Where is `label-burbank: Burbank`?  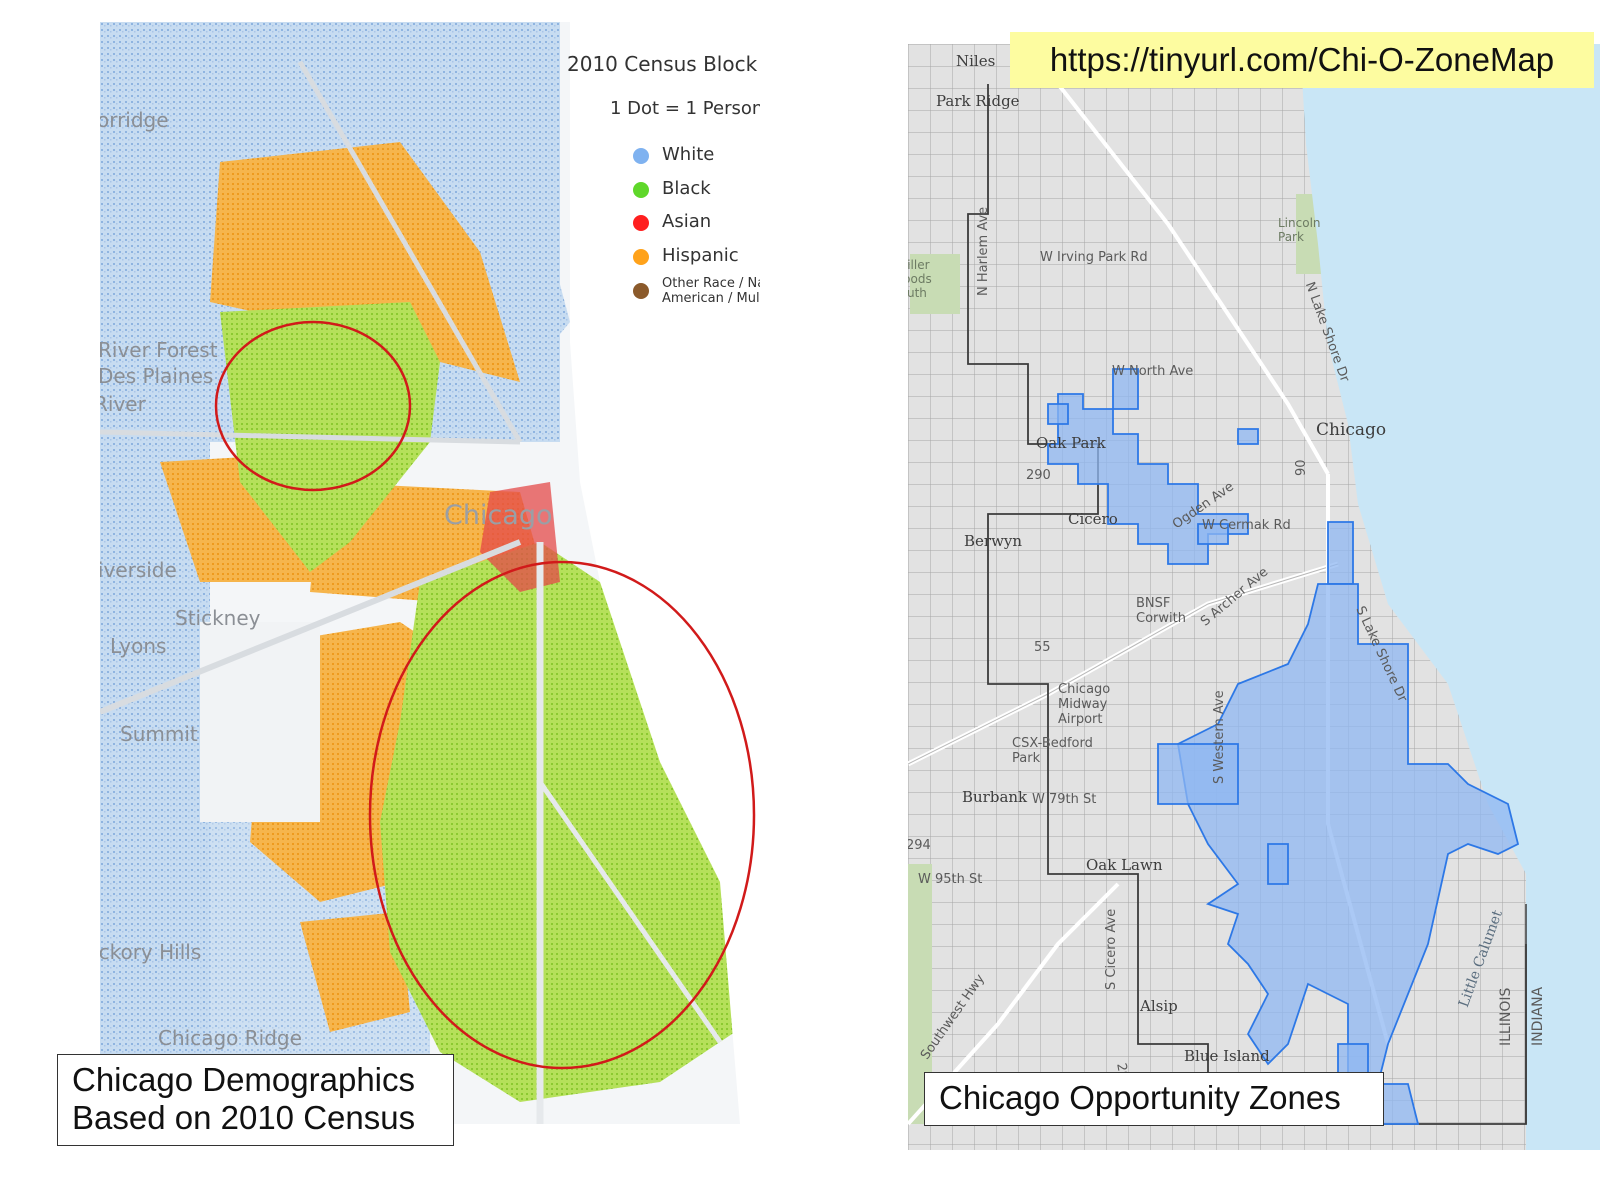 label-burbank: Burbank is located at coordinates (995, 797).